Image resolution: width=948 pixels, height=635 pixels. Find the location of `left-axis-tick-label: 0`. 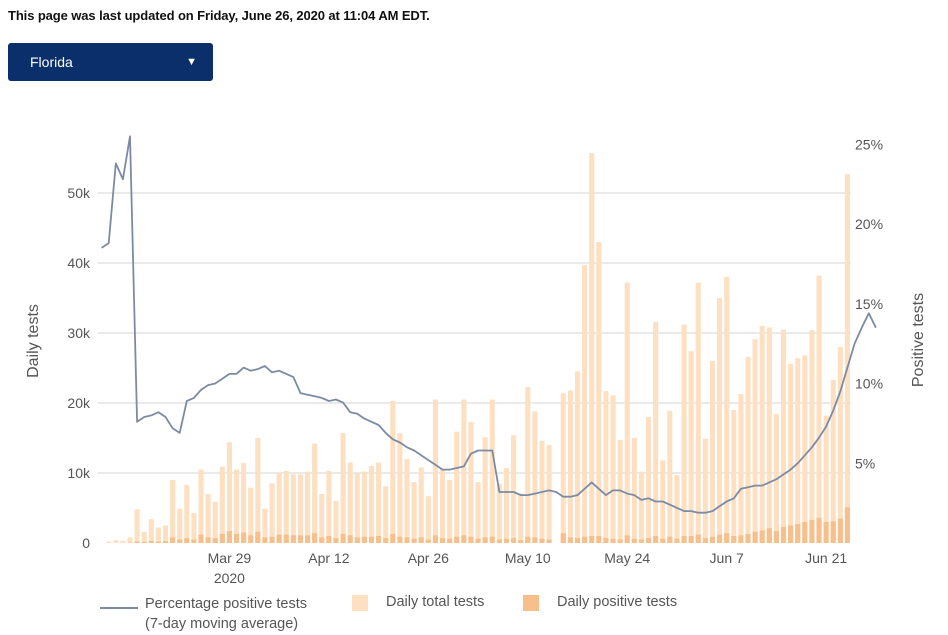

left-axis-tick-label: 0 is located at coordinates (86, 543).